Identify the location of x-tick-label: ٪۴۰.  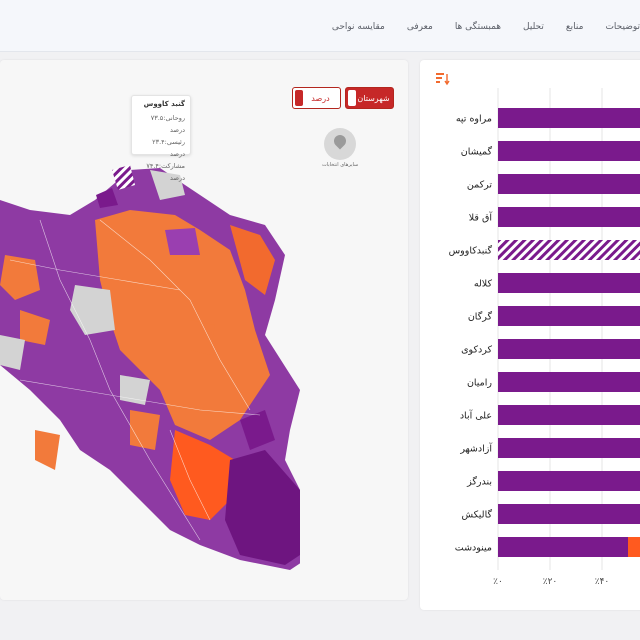
(602, 582).